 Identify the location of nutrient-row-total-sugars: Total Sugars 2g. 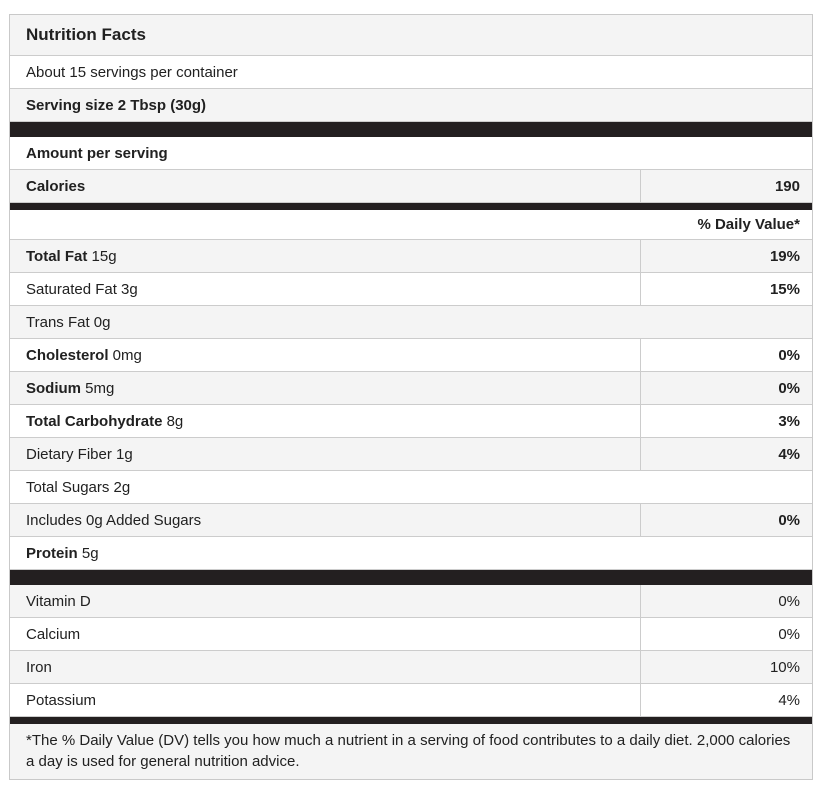
(411, 487).